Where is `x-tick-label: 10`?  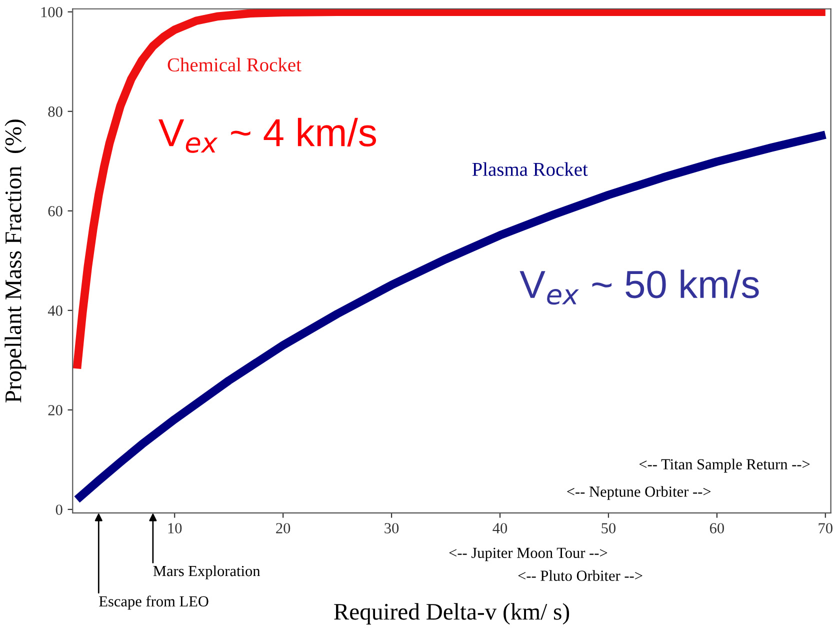
x-tick-label: 10 is located at coordinates (175, 528).